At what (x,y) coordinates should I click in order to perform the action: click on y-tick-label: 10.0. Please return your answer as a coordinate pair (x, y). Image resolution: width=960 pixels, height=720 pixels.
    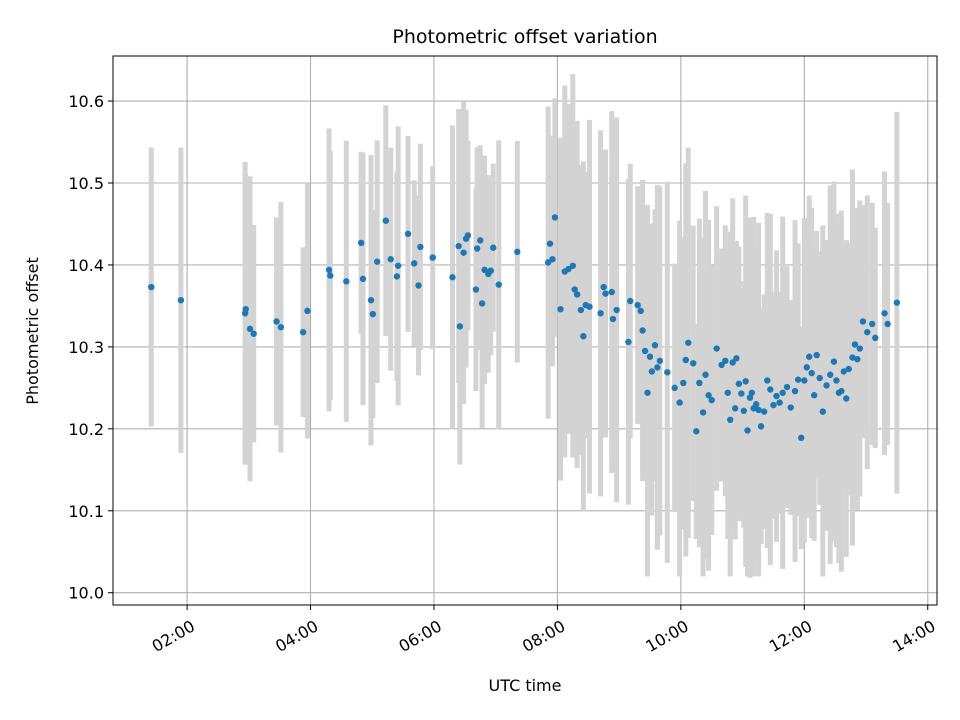
    Looking at the image, I should click on (86, 593).